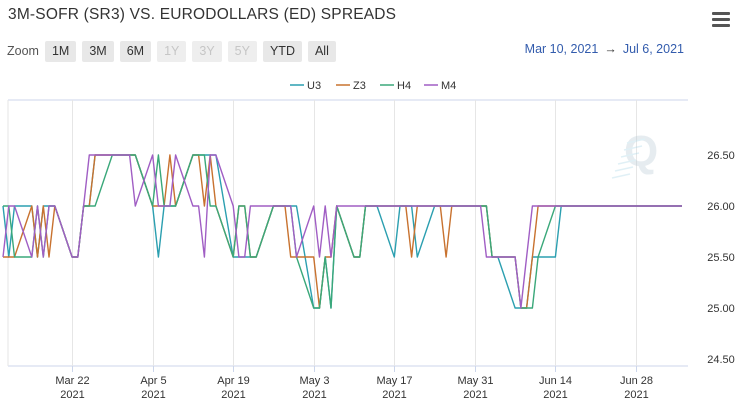  What do you see at coordinates (561, 49) in the screenshot?
I see `range-from: Mar 10, 2021` at bounding box center [561, 49].